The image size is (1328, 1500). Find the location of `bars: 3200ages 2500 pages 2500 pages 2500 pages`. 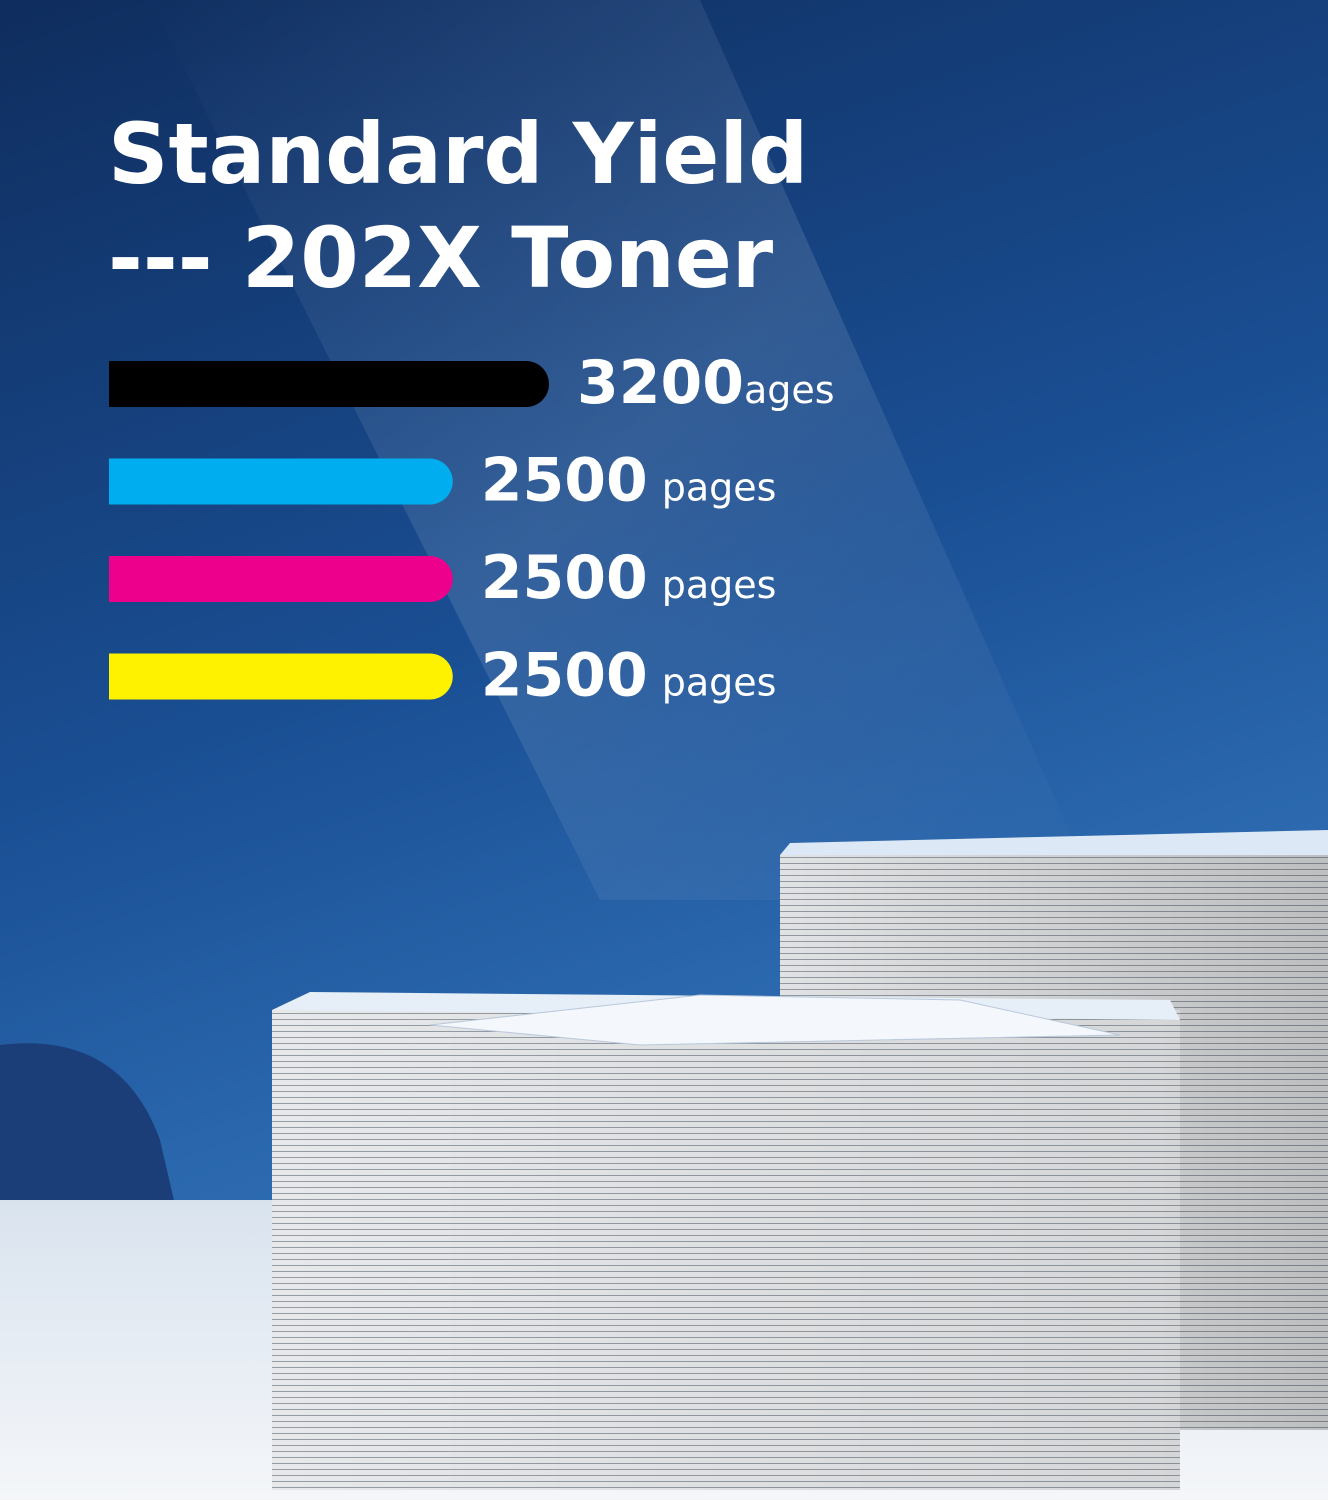

bars: 3200ages 2500 pages 2500 pages 2500 pages is located at coordinates (472, 529).